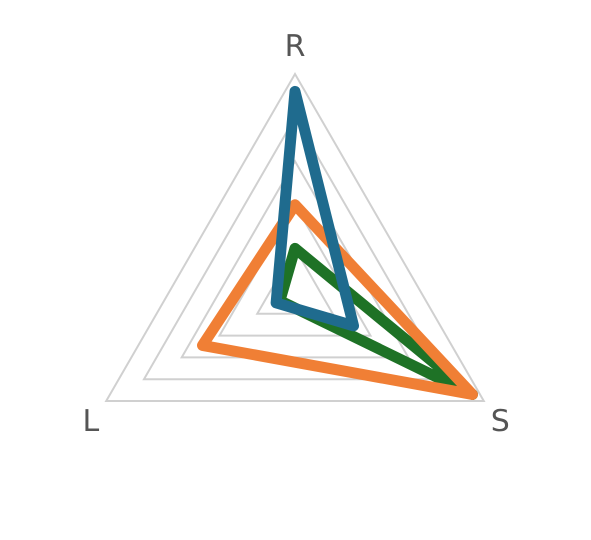 The width and height of the screenshot is (591, 540). I want to click on spoke-label: L, so click(91, 421).